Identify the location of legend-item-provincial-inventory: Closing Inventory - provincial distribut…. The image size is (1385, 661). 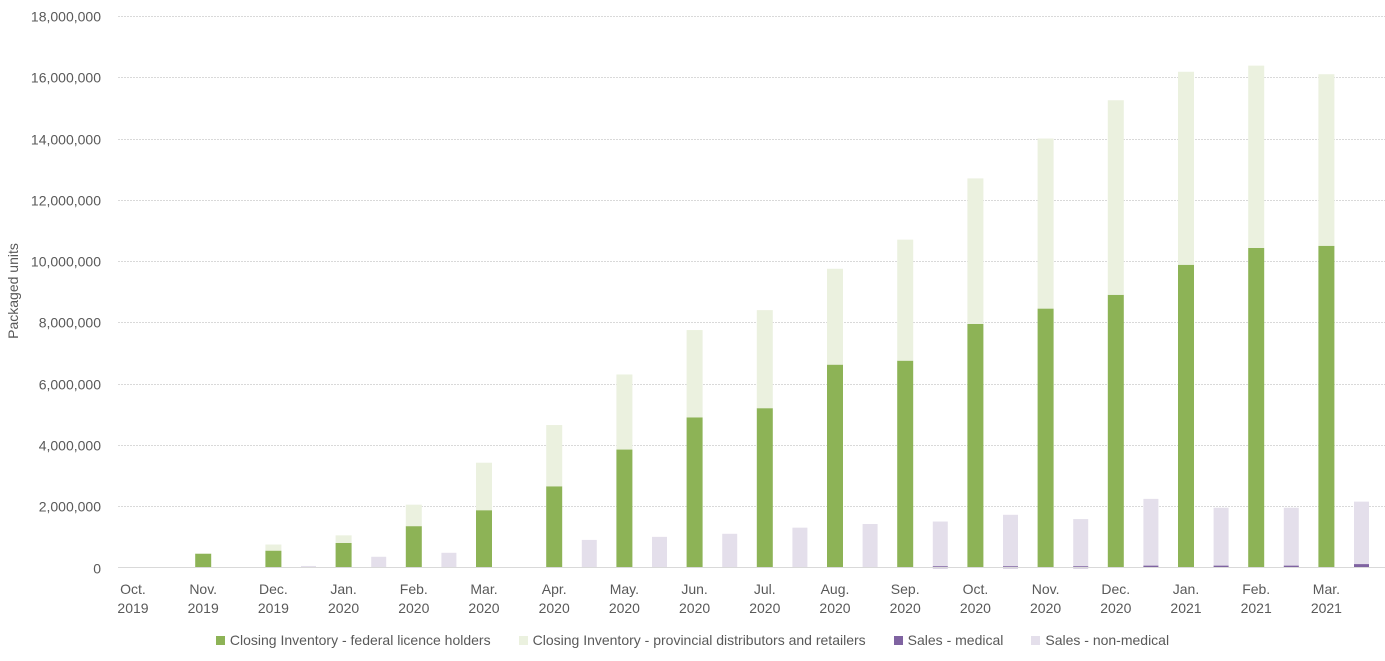
(692, 640).